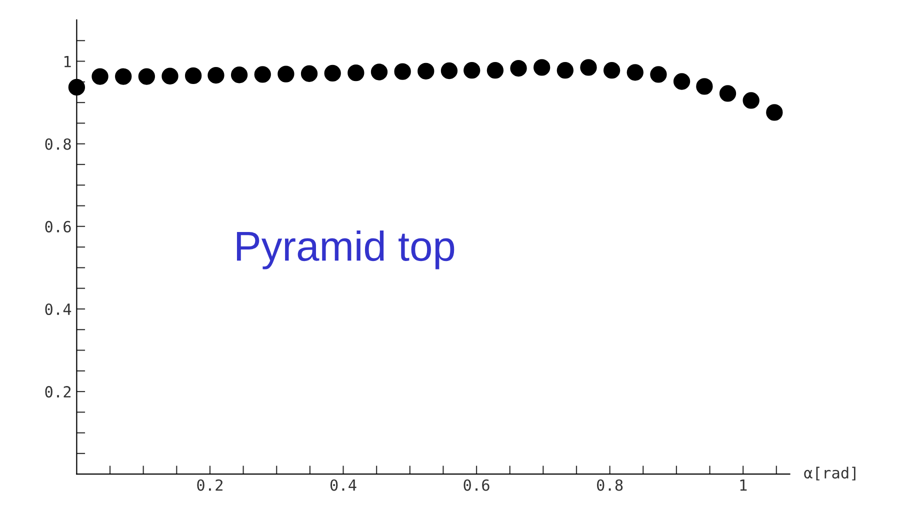 This screenshot has width=913, height=512. I want to click on x-tick-label: 0.4, so click(343, 485).